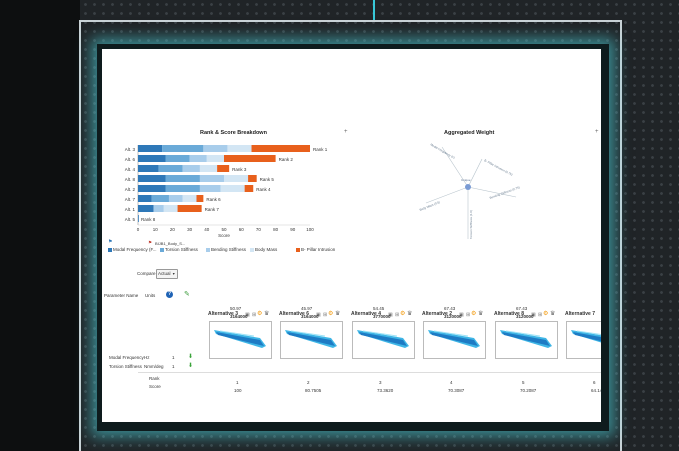  Describe the element at coordinates (228, 249) in the screenshot. I see `legend-label: Bending Stiffness` at that location.